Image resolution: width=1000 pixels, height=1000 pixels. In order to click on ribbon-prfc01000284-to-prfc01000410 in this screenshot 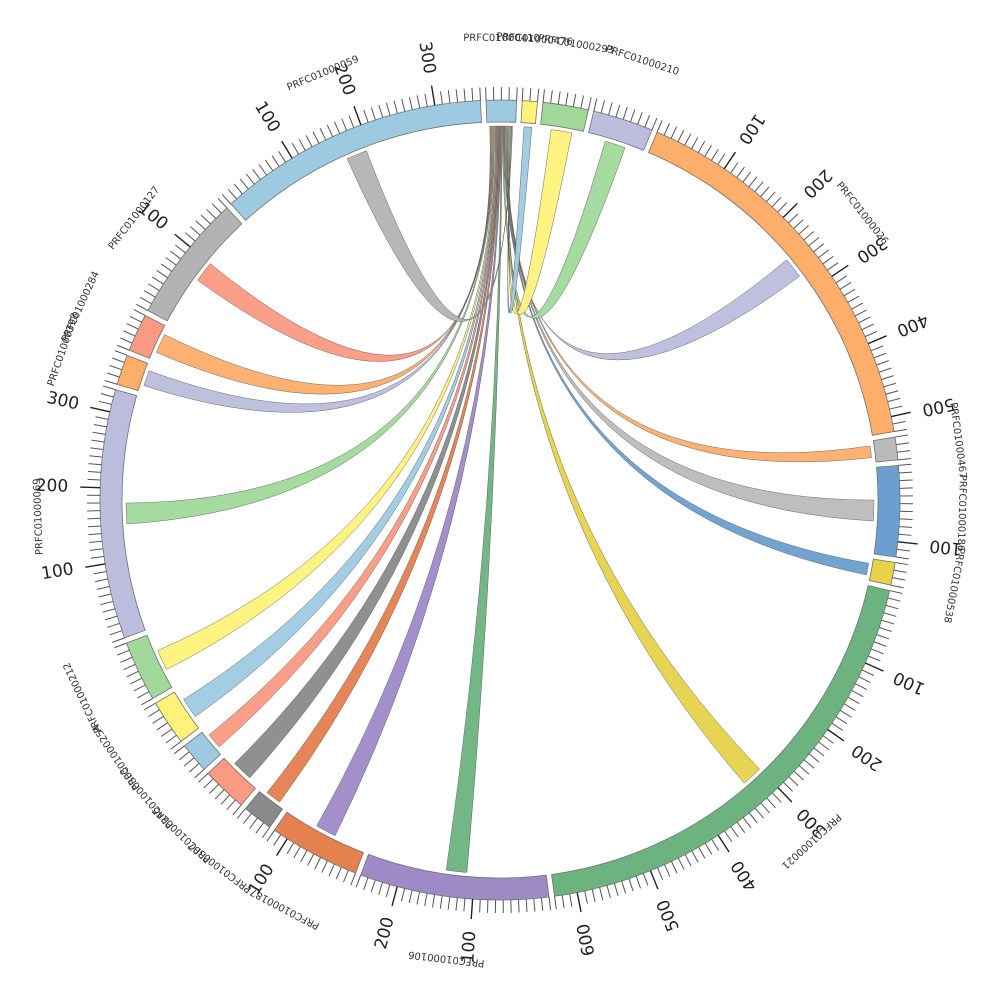, I will do `click(324, 260)`.